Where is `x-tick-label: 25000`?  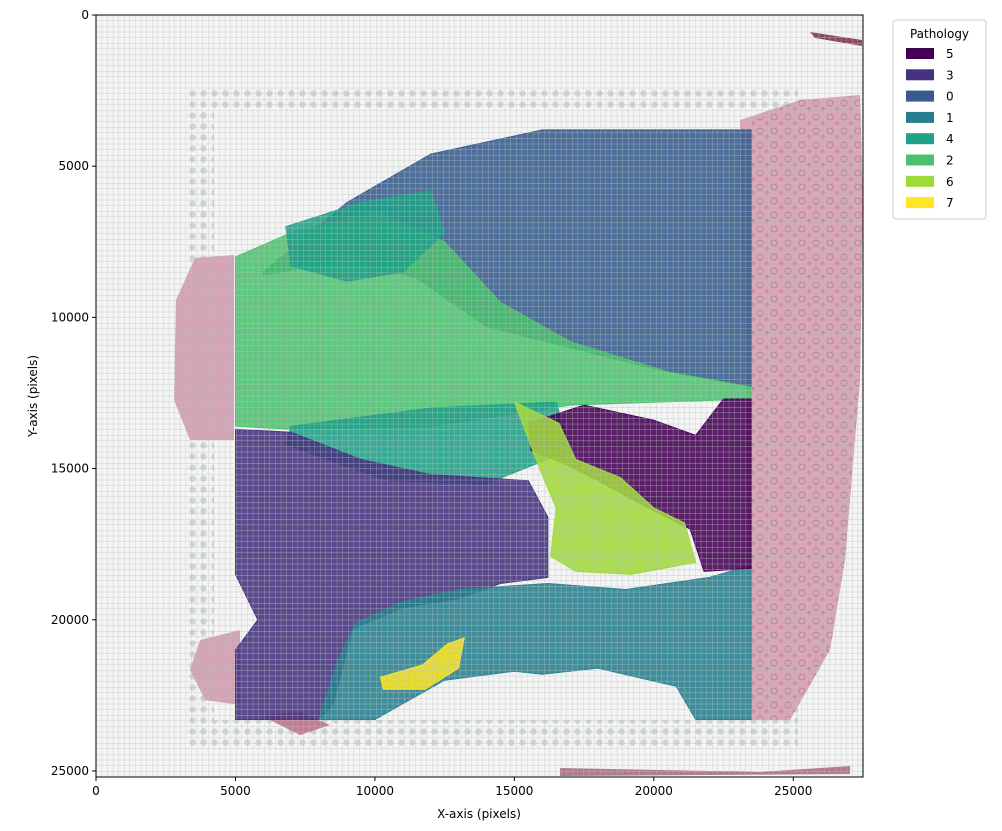
x-tick-label: 25000 is located at coordinates (793, 791).